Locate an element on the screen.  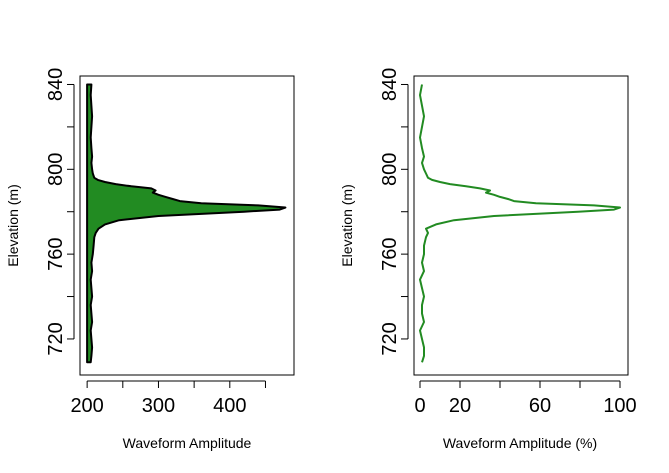
x-axis-title: Waveform Amplitude (%) is located at coordinates (520, 443).